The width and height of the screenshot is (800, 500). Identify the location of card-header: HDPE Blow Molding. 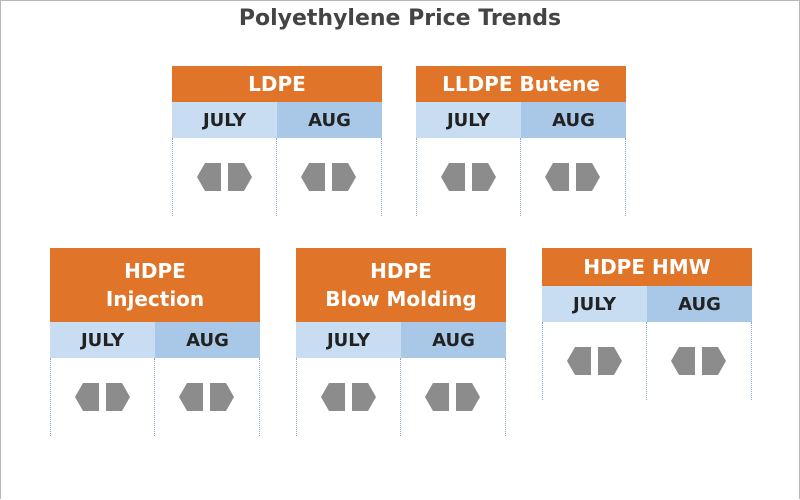
(401, 285).